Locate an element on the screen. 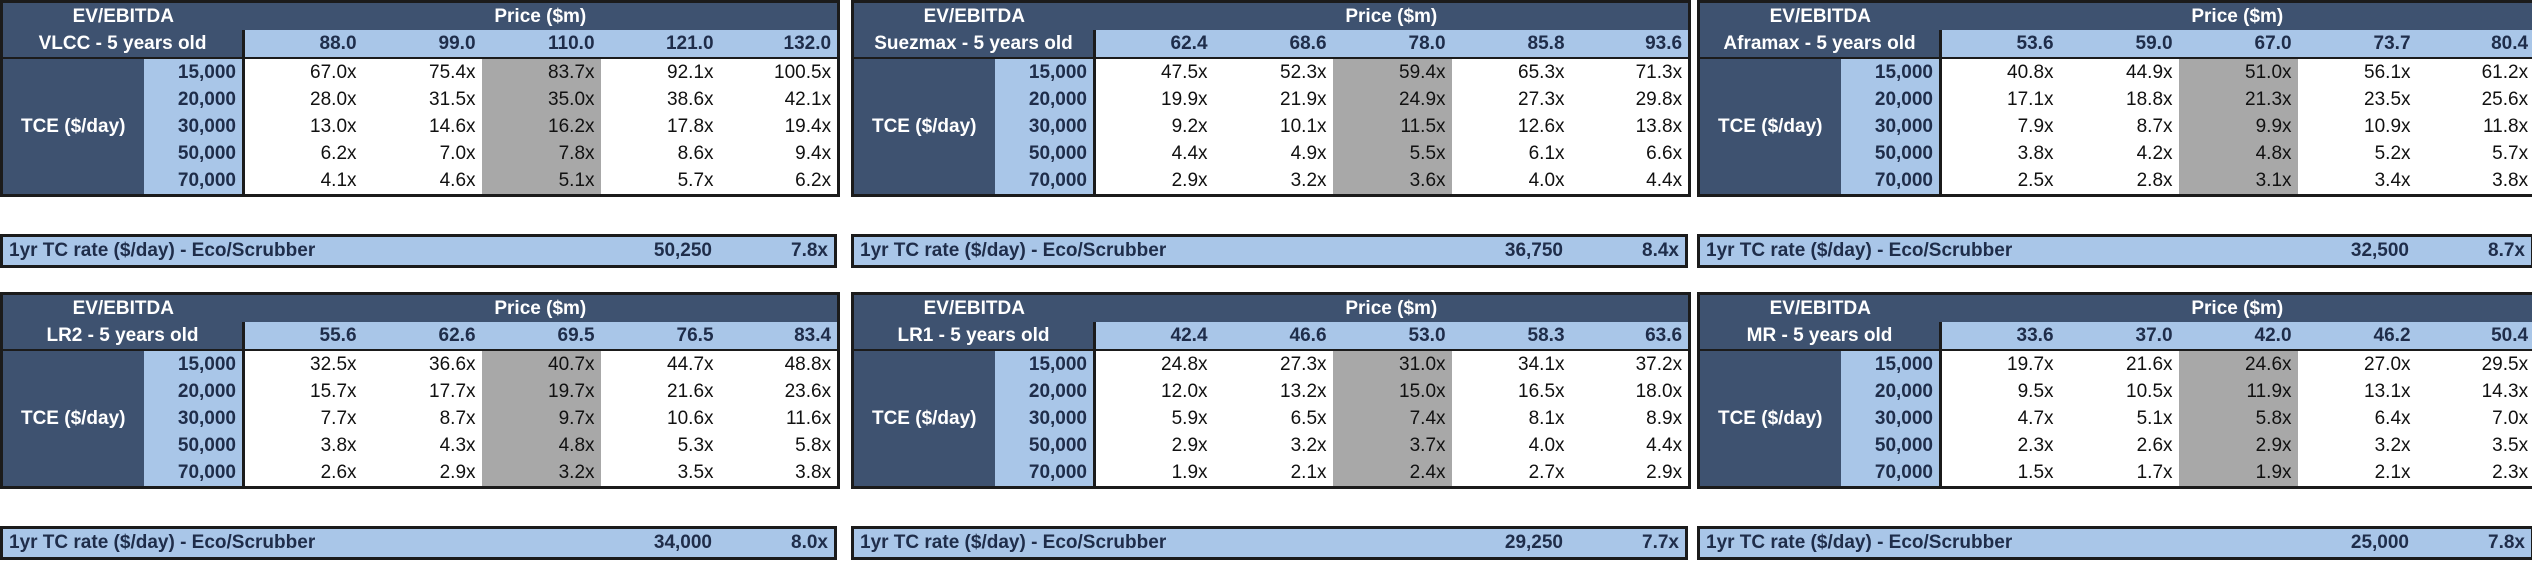 The width and height of the screenshot is (2532, 564). multiple-cell: 8.9x is located at coordinates (1630, 418).